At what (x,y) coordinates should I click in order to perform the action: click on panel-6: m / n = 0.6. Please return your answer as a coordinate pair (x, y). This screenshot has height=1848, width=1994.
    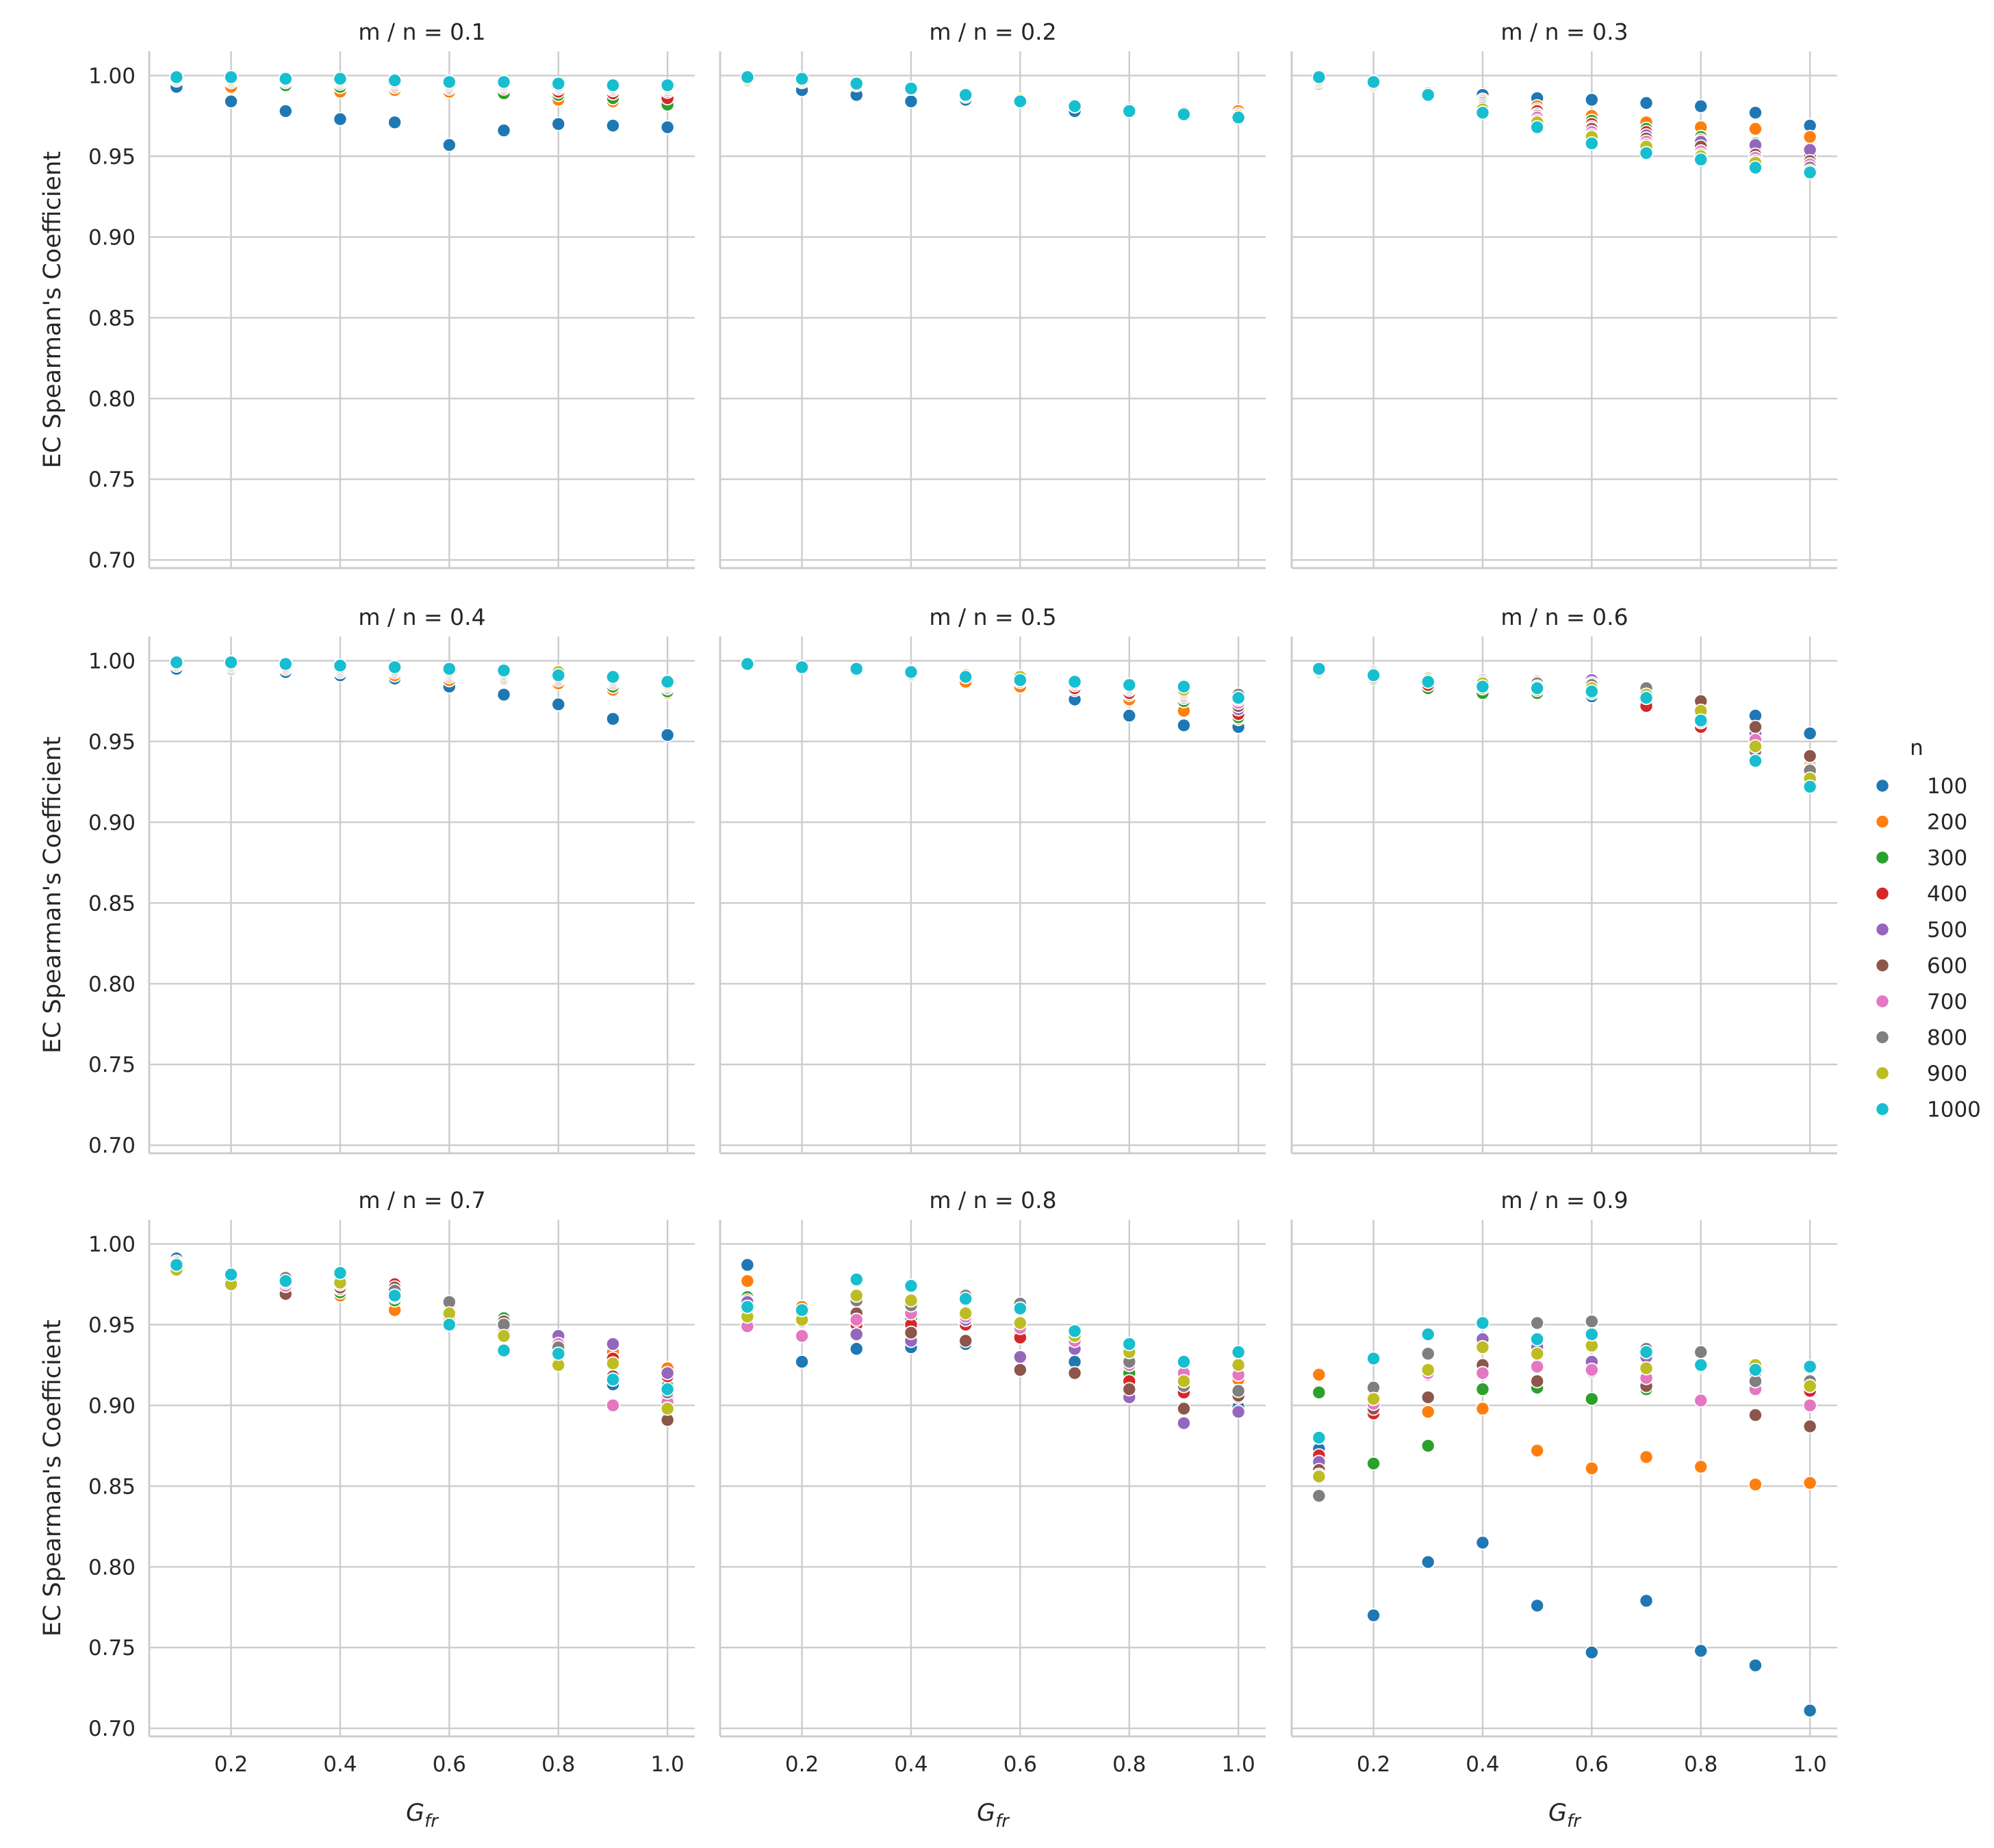
    Looking at the image, I should click on (1563, 879).